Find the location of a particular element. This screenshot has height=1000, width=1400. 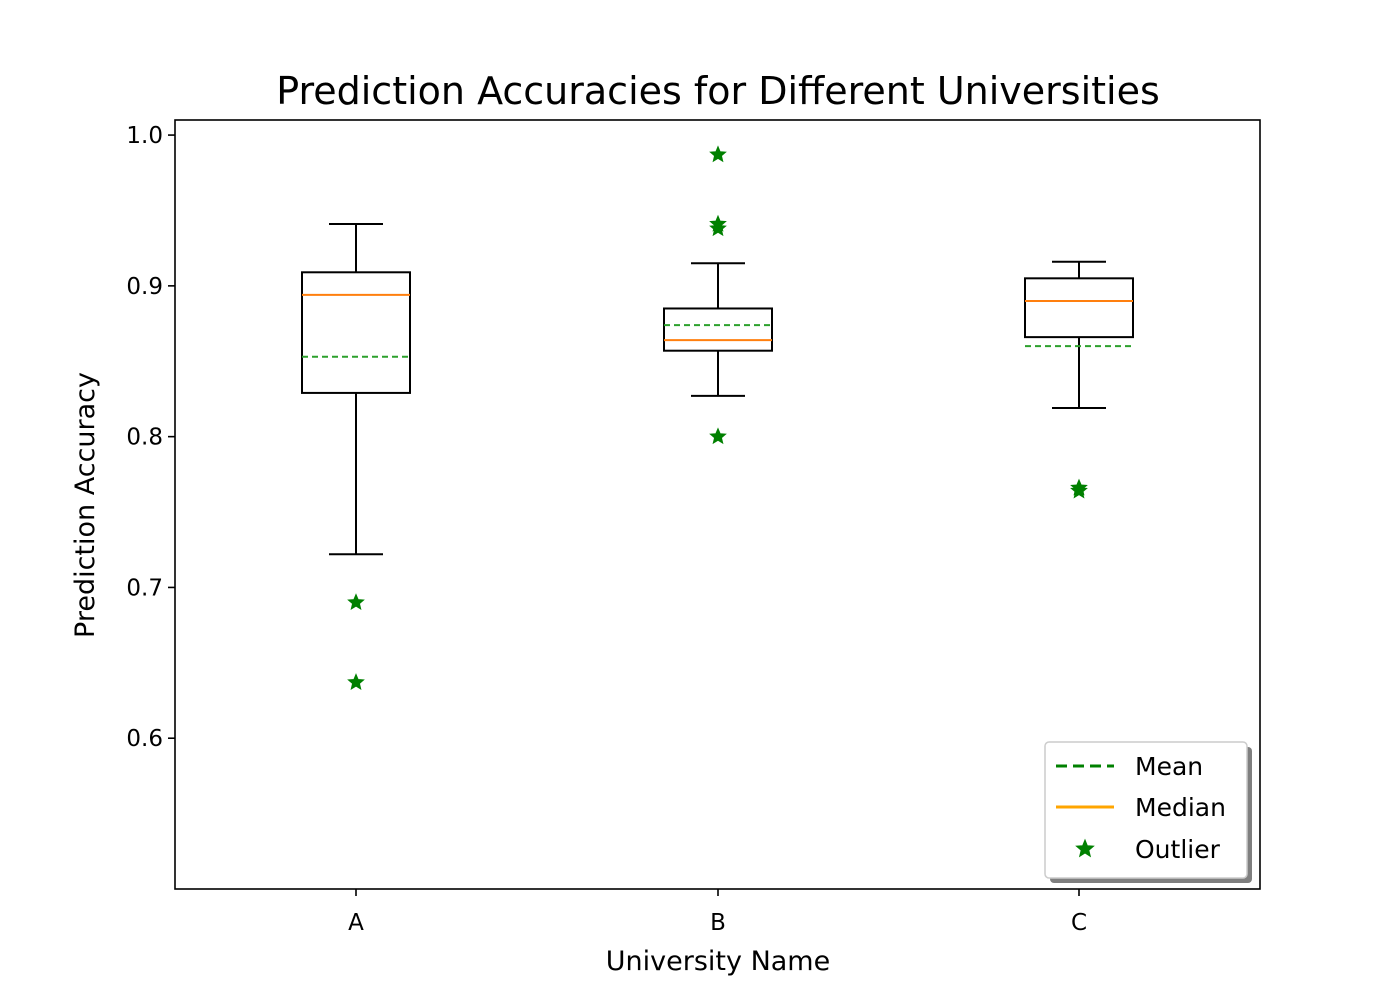

box-a is located at coordinates (356, 456).